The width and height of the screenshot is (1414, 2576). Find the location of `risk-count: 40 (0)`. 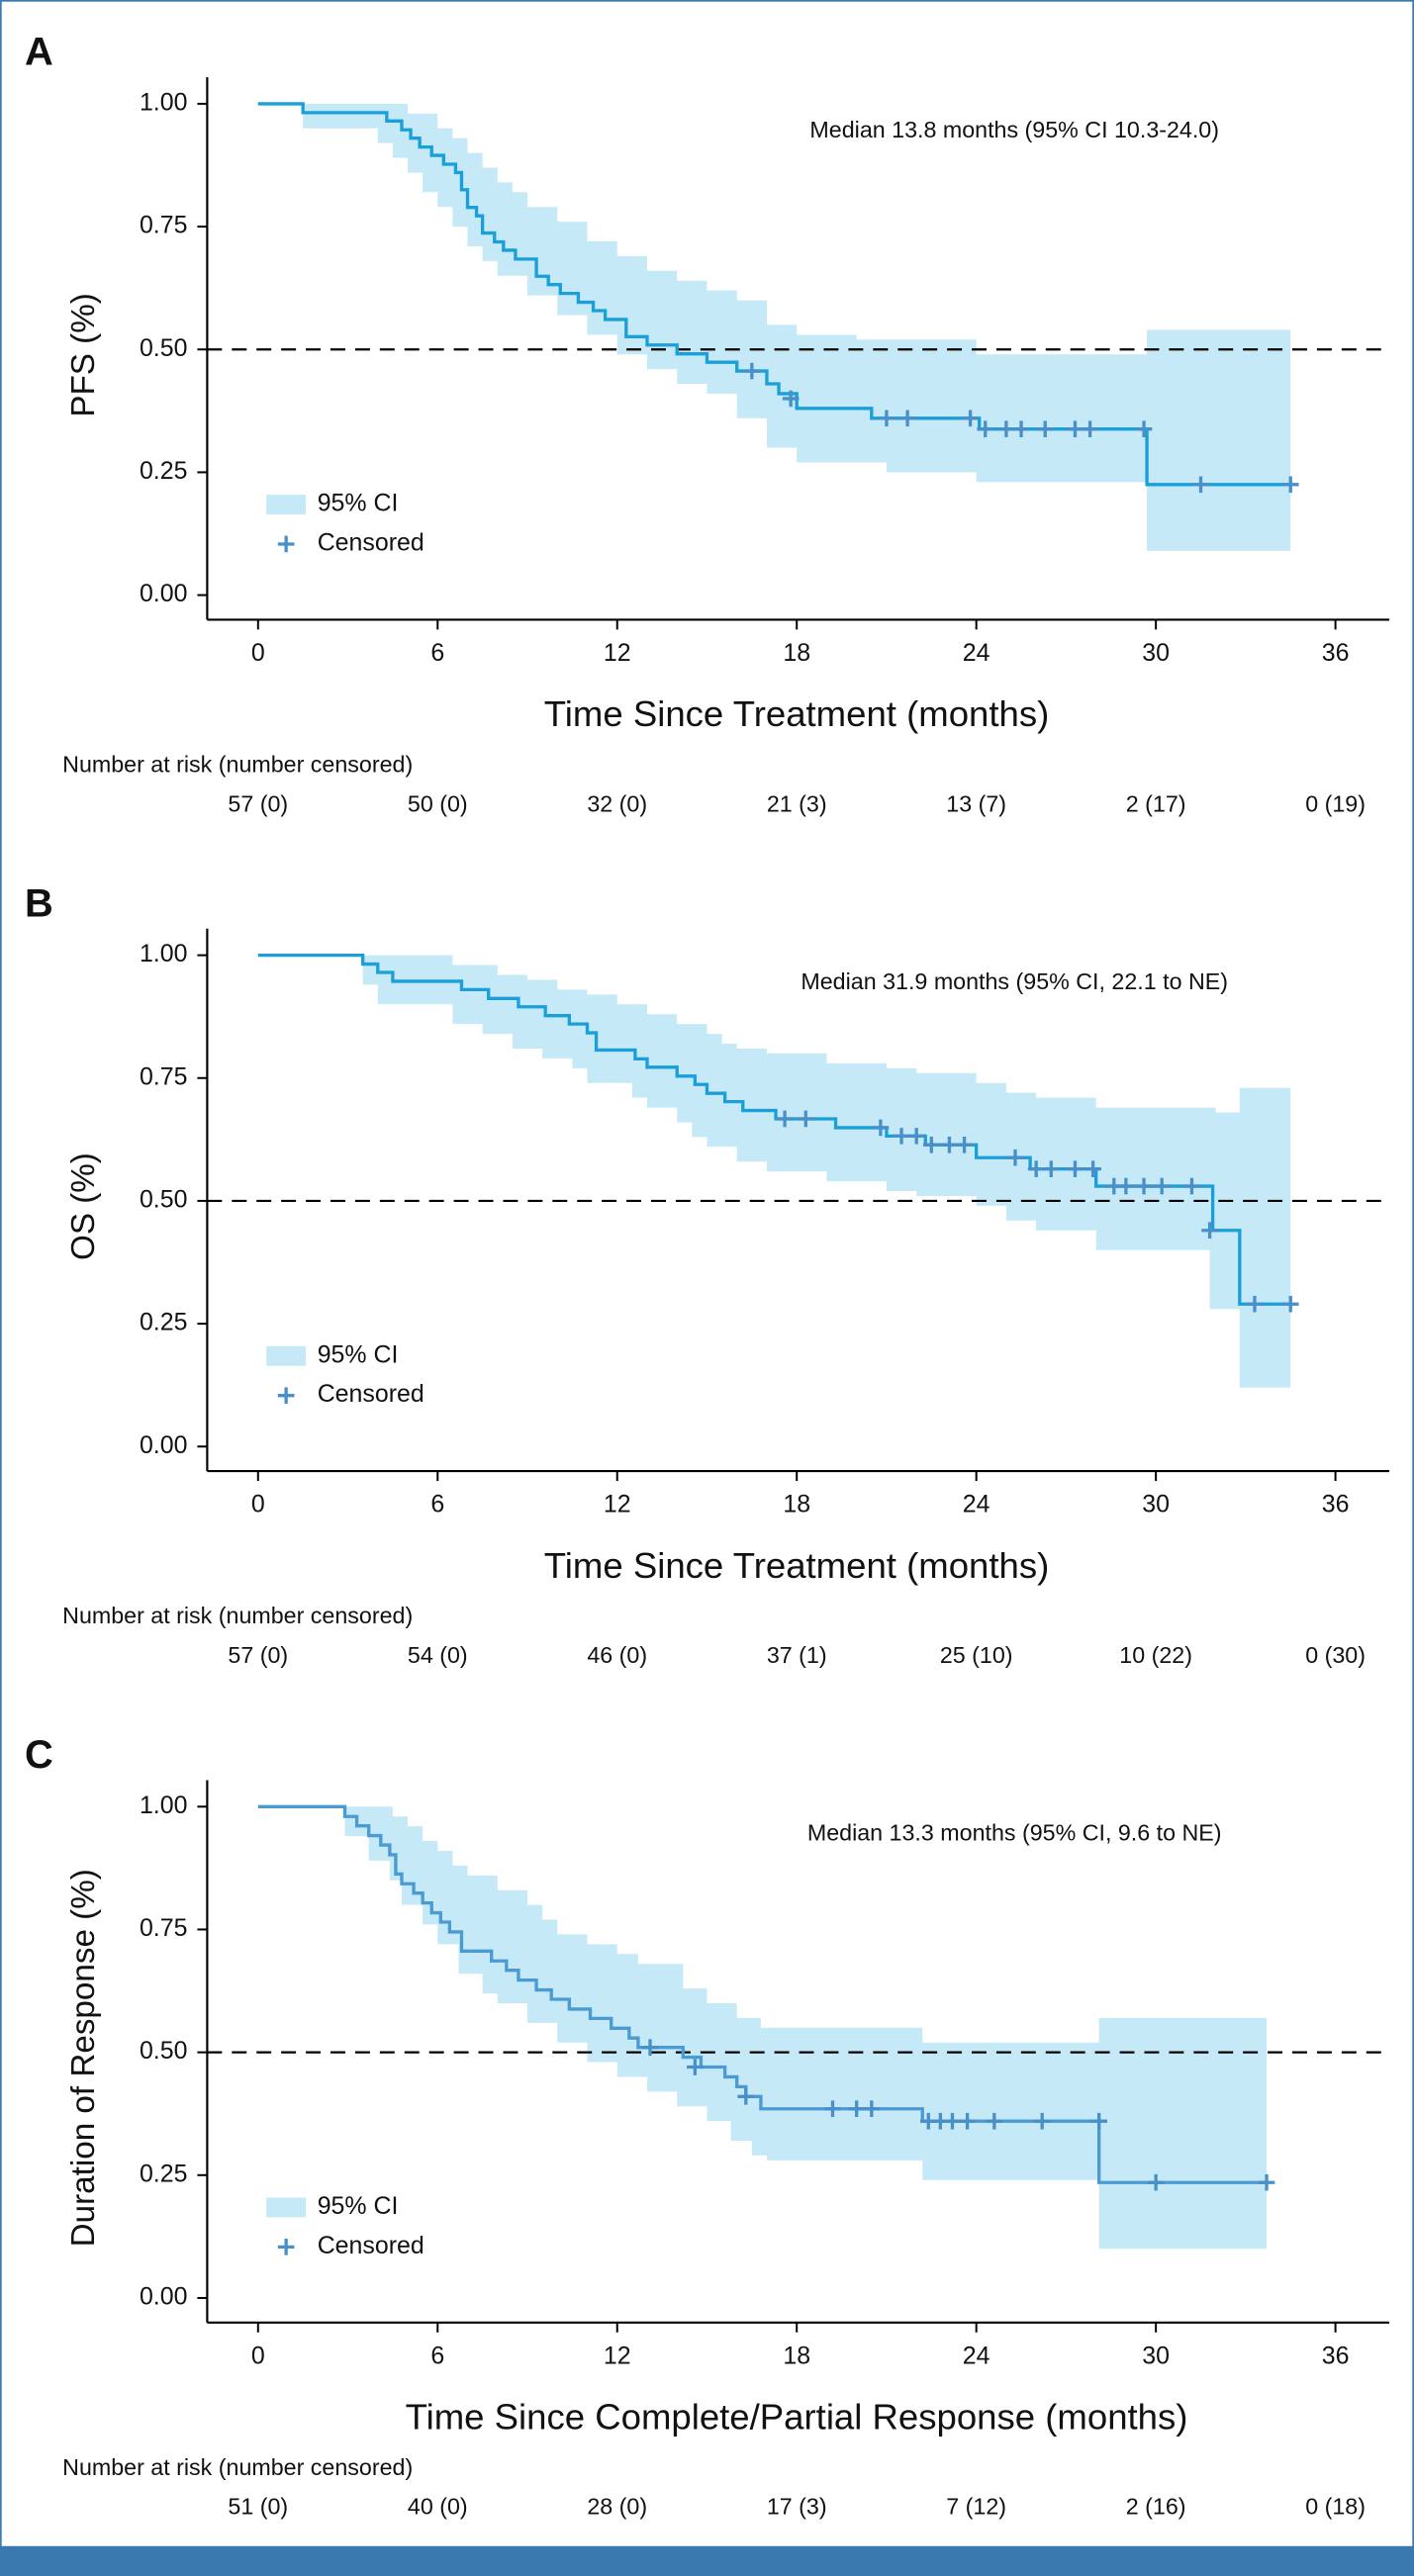

risk-count: 40 (0) is located at coordinates (438, 2507).